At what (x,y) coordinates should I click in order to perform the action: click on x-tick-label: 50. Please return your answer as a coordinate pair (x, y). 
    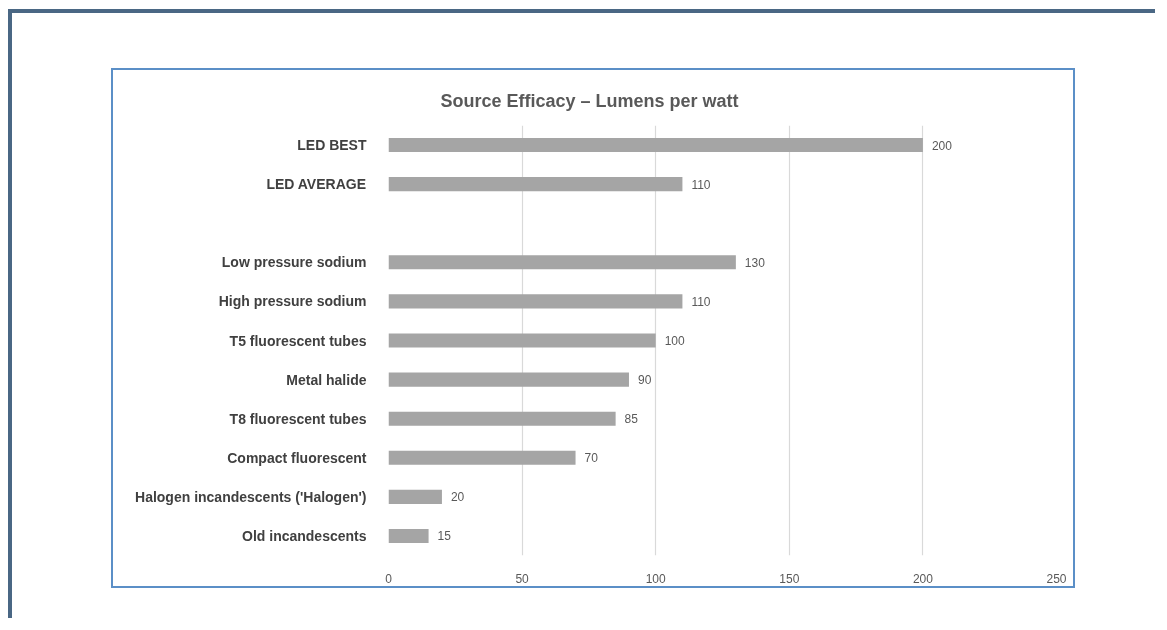
    Looking at the image, I should click on (522, 578).